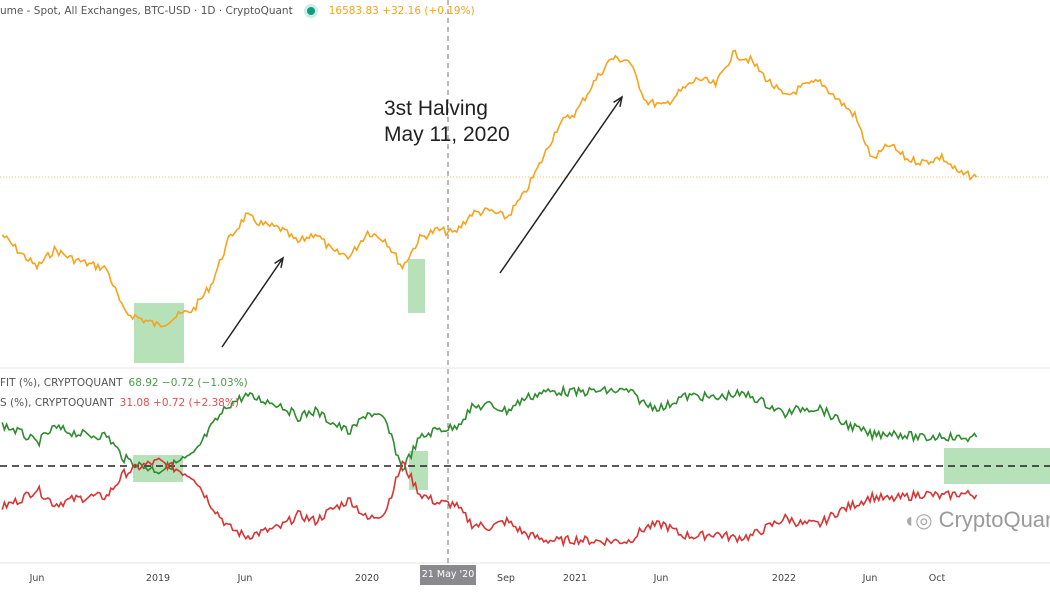 Image resolution: width=1050 pixels, height=600 pixels. What do you see at coordinates (188, 383) in the screenshot?
I see `profit-readout: 68.92 −0.72 (−1.03%)` at bounding box center [188, 383].